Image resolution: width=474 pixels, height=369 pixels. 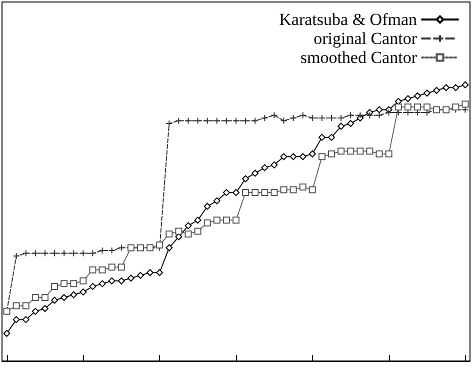 I want to click on legend-label: smoothed Cantor, so click(x=359, y=57).